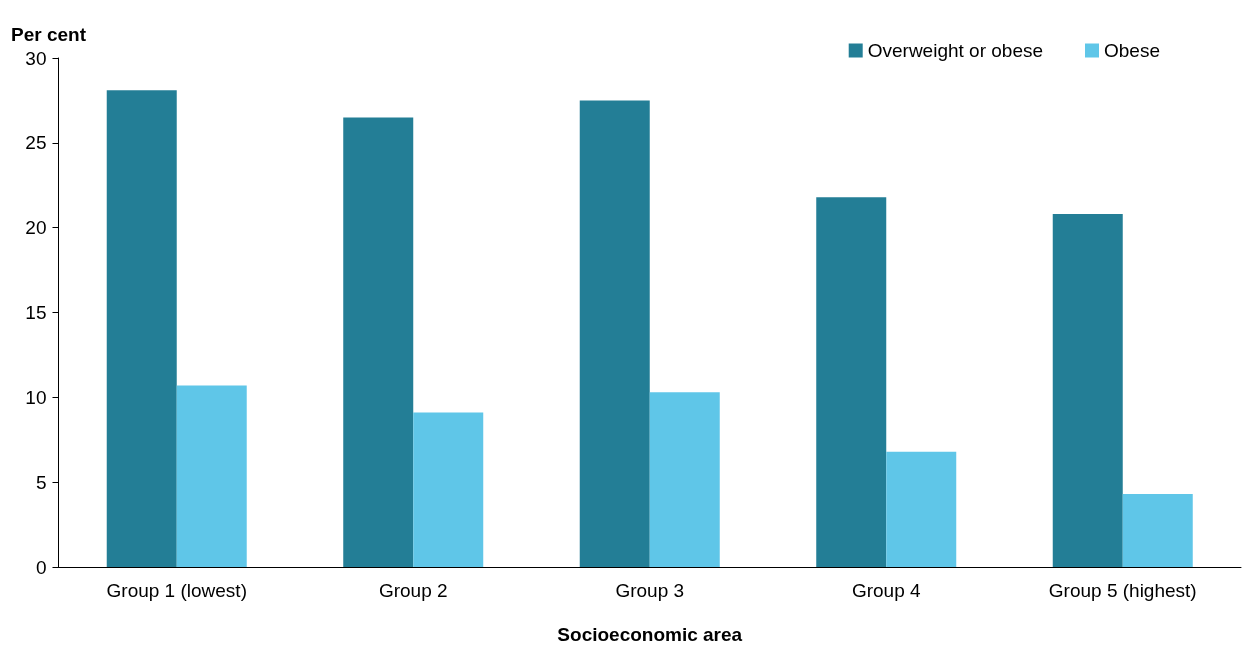 The image size is (1253, 657). What do you see at coordinates (49, 34) in the screenshot?
I see `y-axis-title: Per cent` at bounding box center [49, 34].